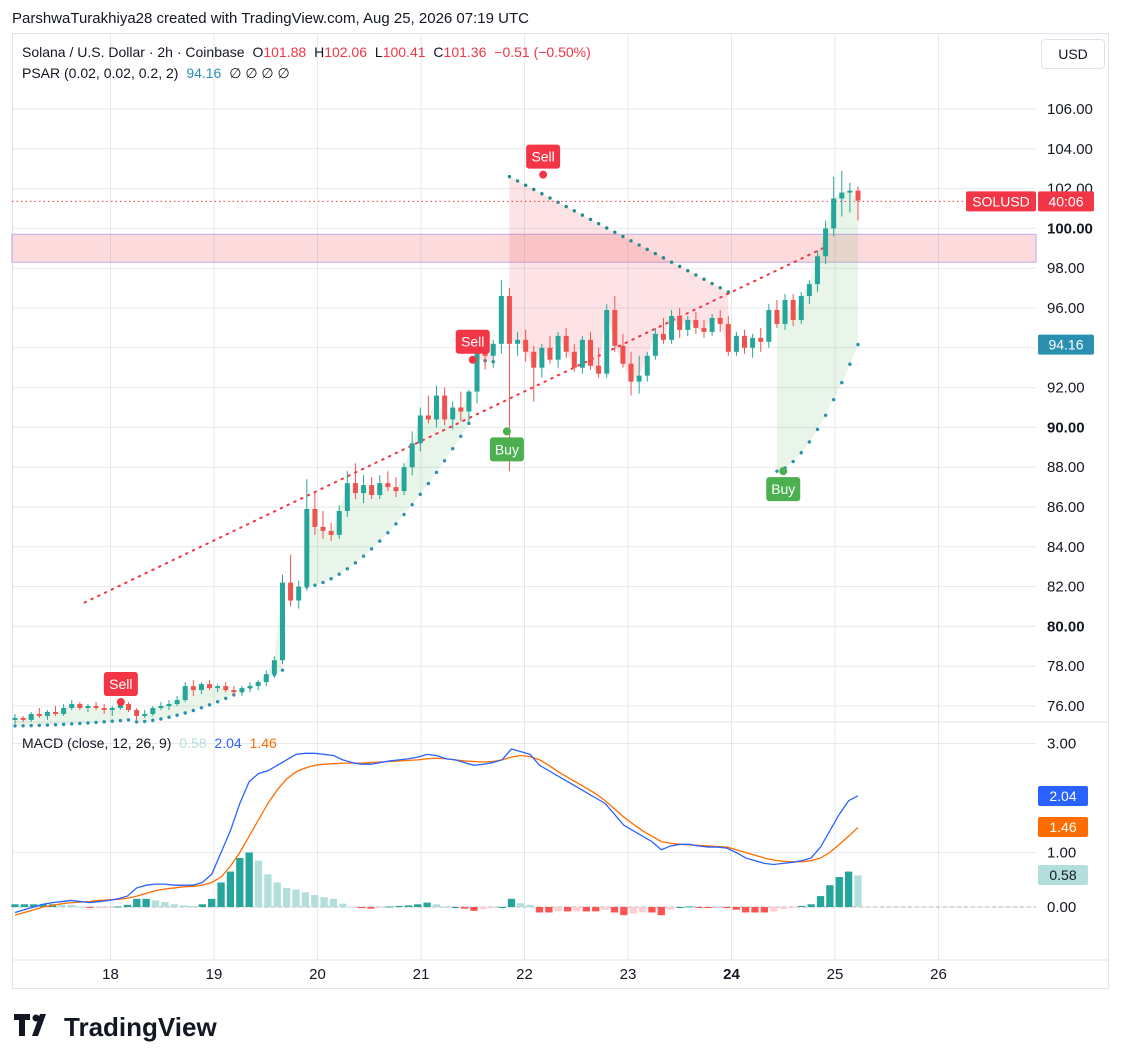  Describe the element at coordinates (1066, 507) in the screenshot. I see `price-tick-label: 86.00` at that location.